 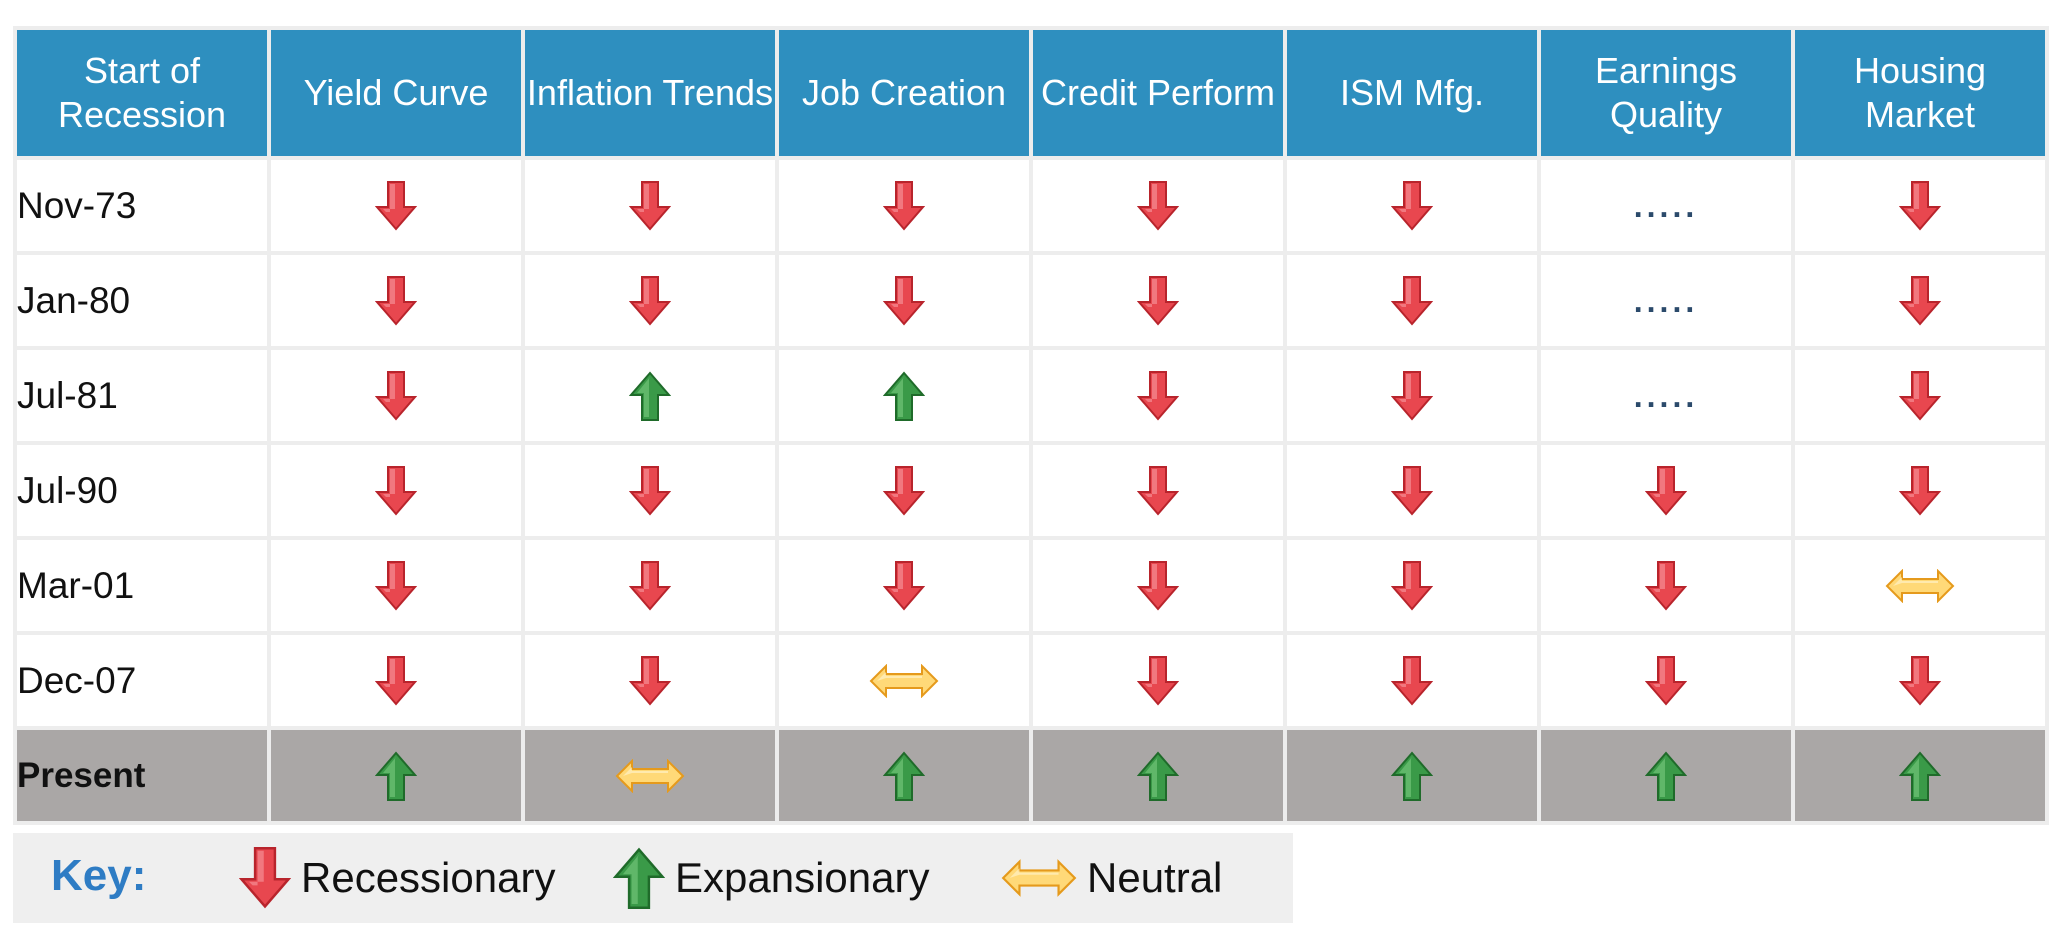 What do you see at coordinates (1031, 585) in the screenshot?
I see `table-row: Mar-01` at bounding box center [1031, 585].